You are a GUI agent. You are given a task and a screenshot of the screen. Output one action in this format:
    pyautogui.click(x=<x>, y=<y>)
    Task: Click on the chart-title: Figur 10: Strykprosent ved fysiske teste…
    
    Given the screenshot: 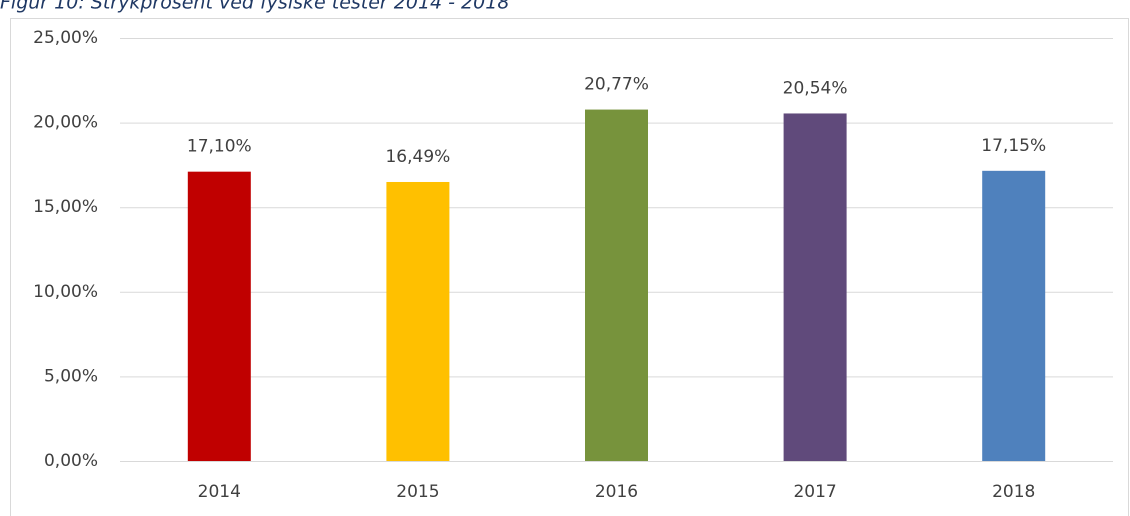 What is the action you would take?
    pyautogui.click(x=254, y=7)
    